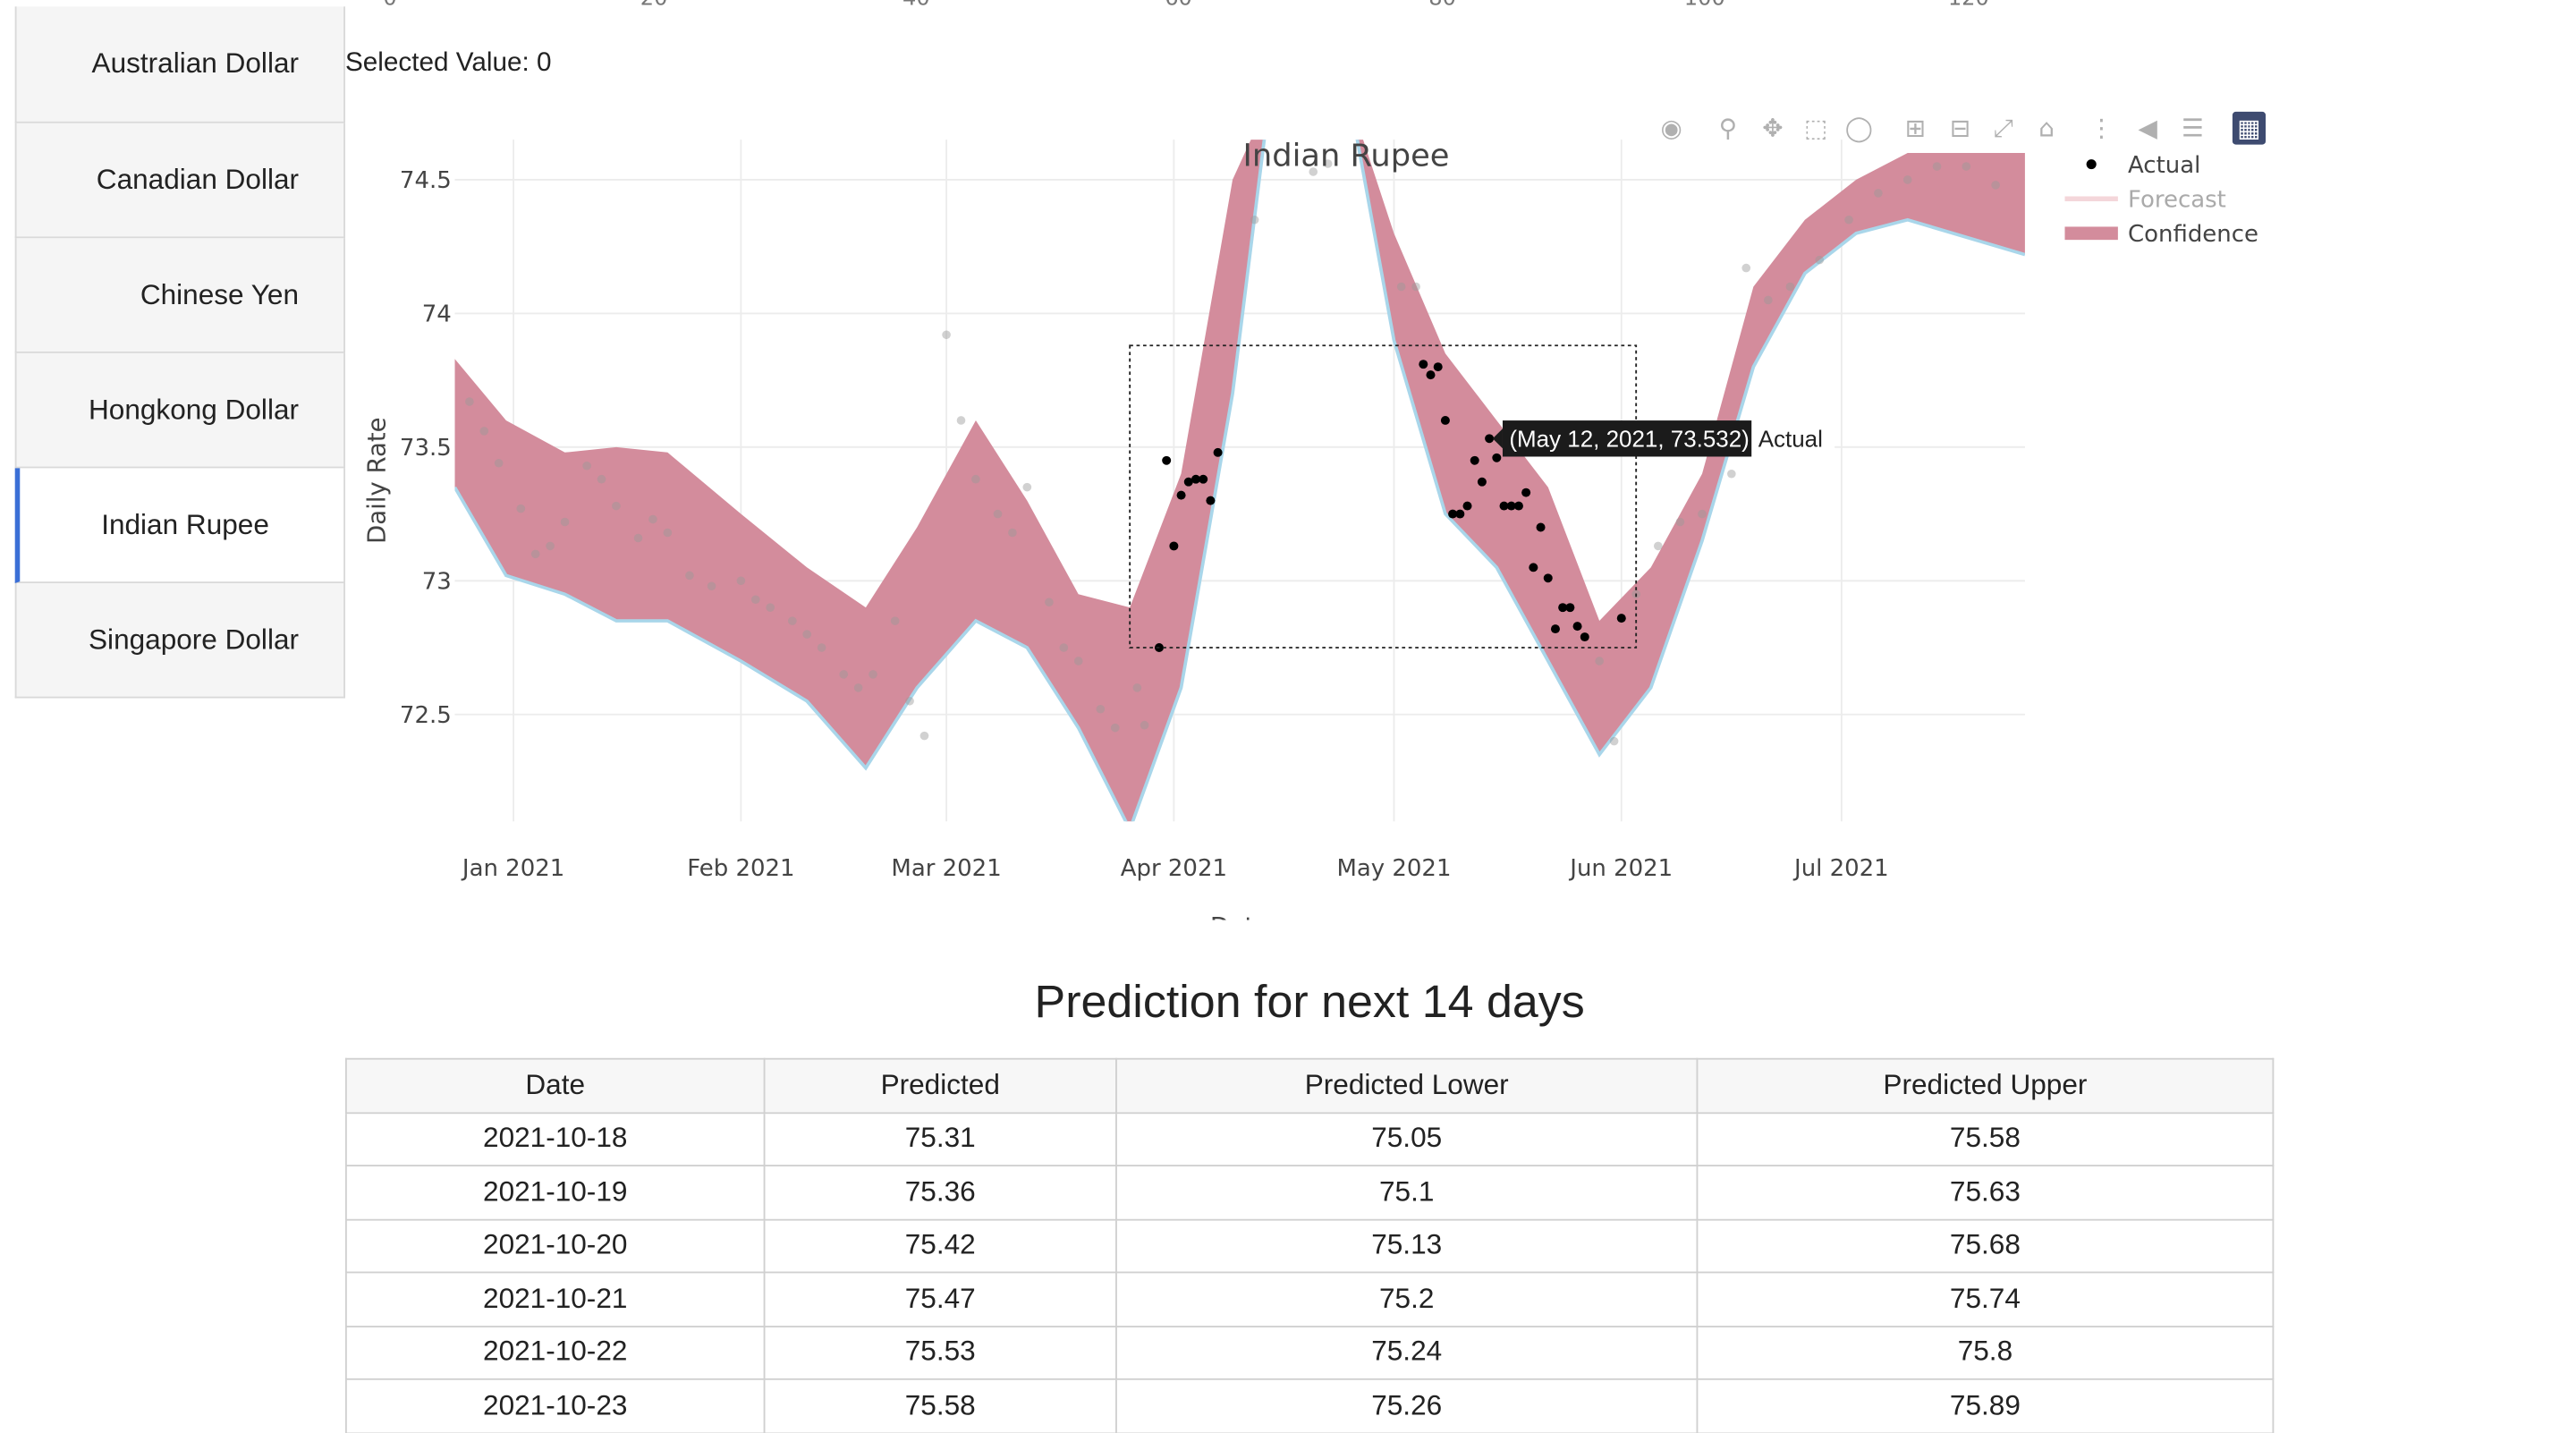 This screenshot has width=2576, height=1433. What do you see at coordinates (1671, 128) in the screenshot?
I see `camera-icon: ◉` at bounding box center [1671, 128].